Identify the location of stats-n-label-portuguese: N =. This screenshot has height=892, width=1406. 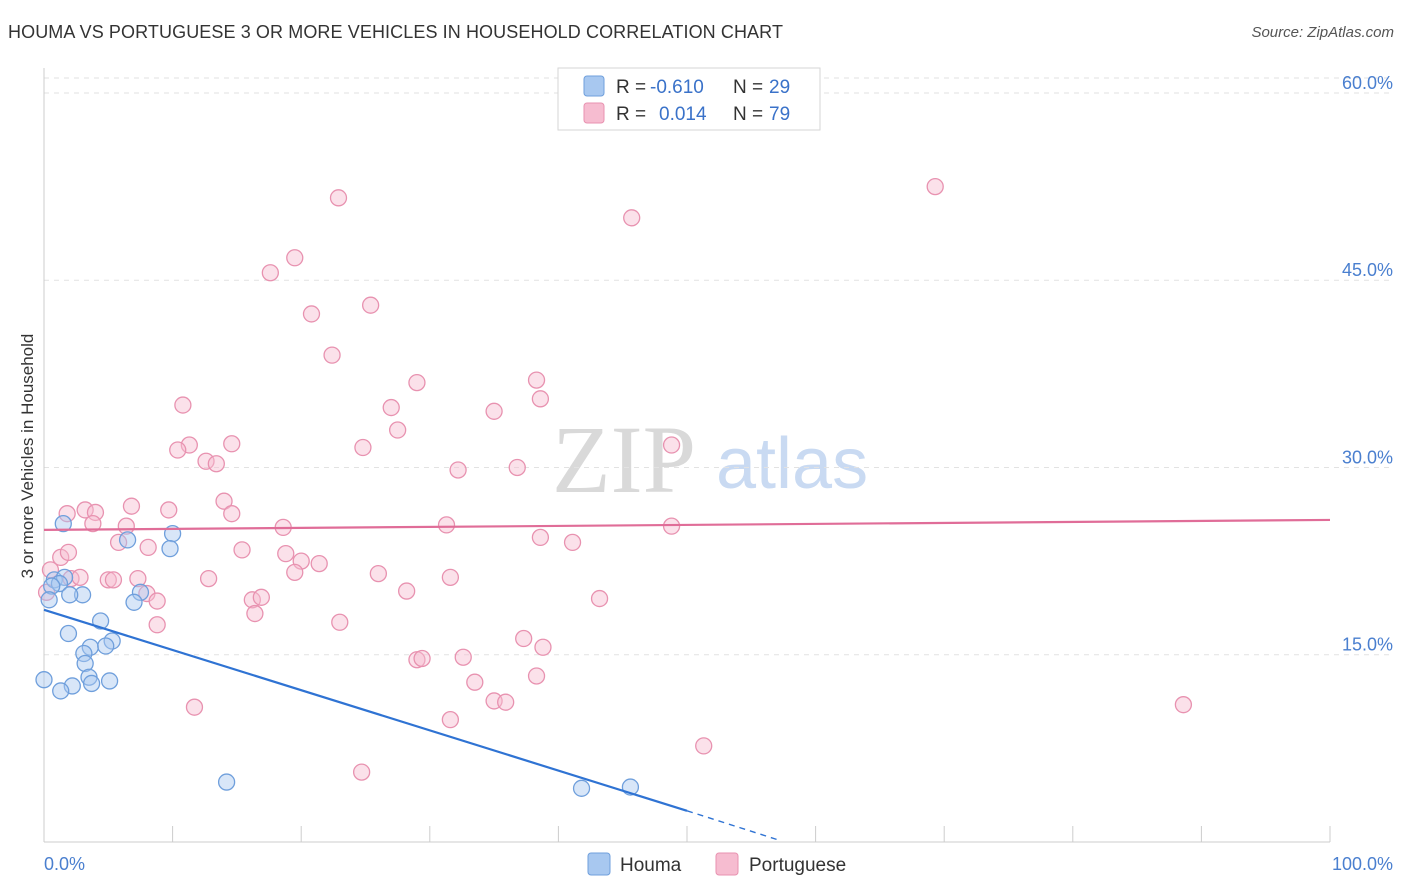
(748, 114).